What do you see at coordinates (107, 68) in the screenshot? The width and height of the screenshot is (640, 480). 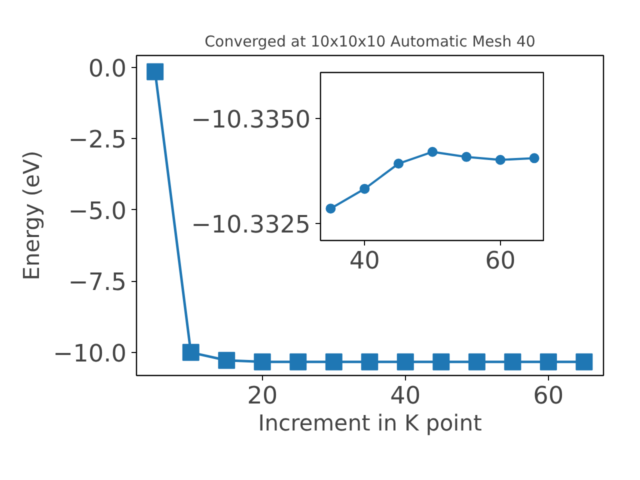 I see `y-tick-label: 0.0` at bounding box center [107, 68].